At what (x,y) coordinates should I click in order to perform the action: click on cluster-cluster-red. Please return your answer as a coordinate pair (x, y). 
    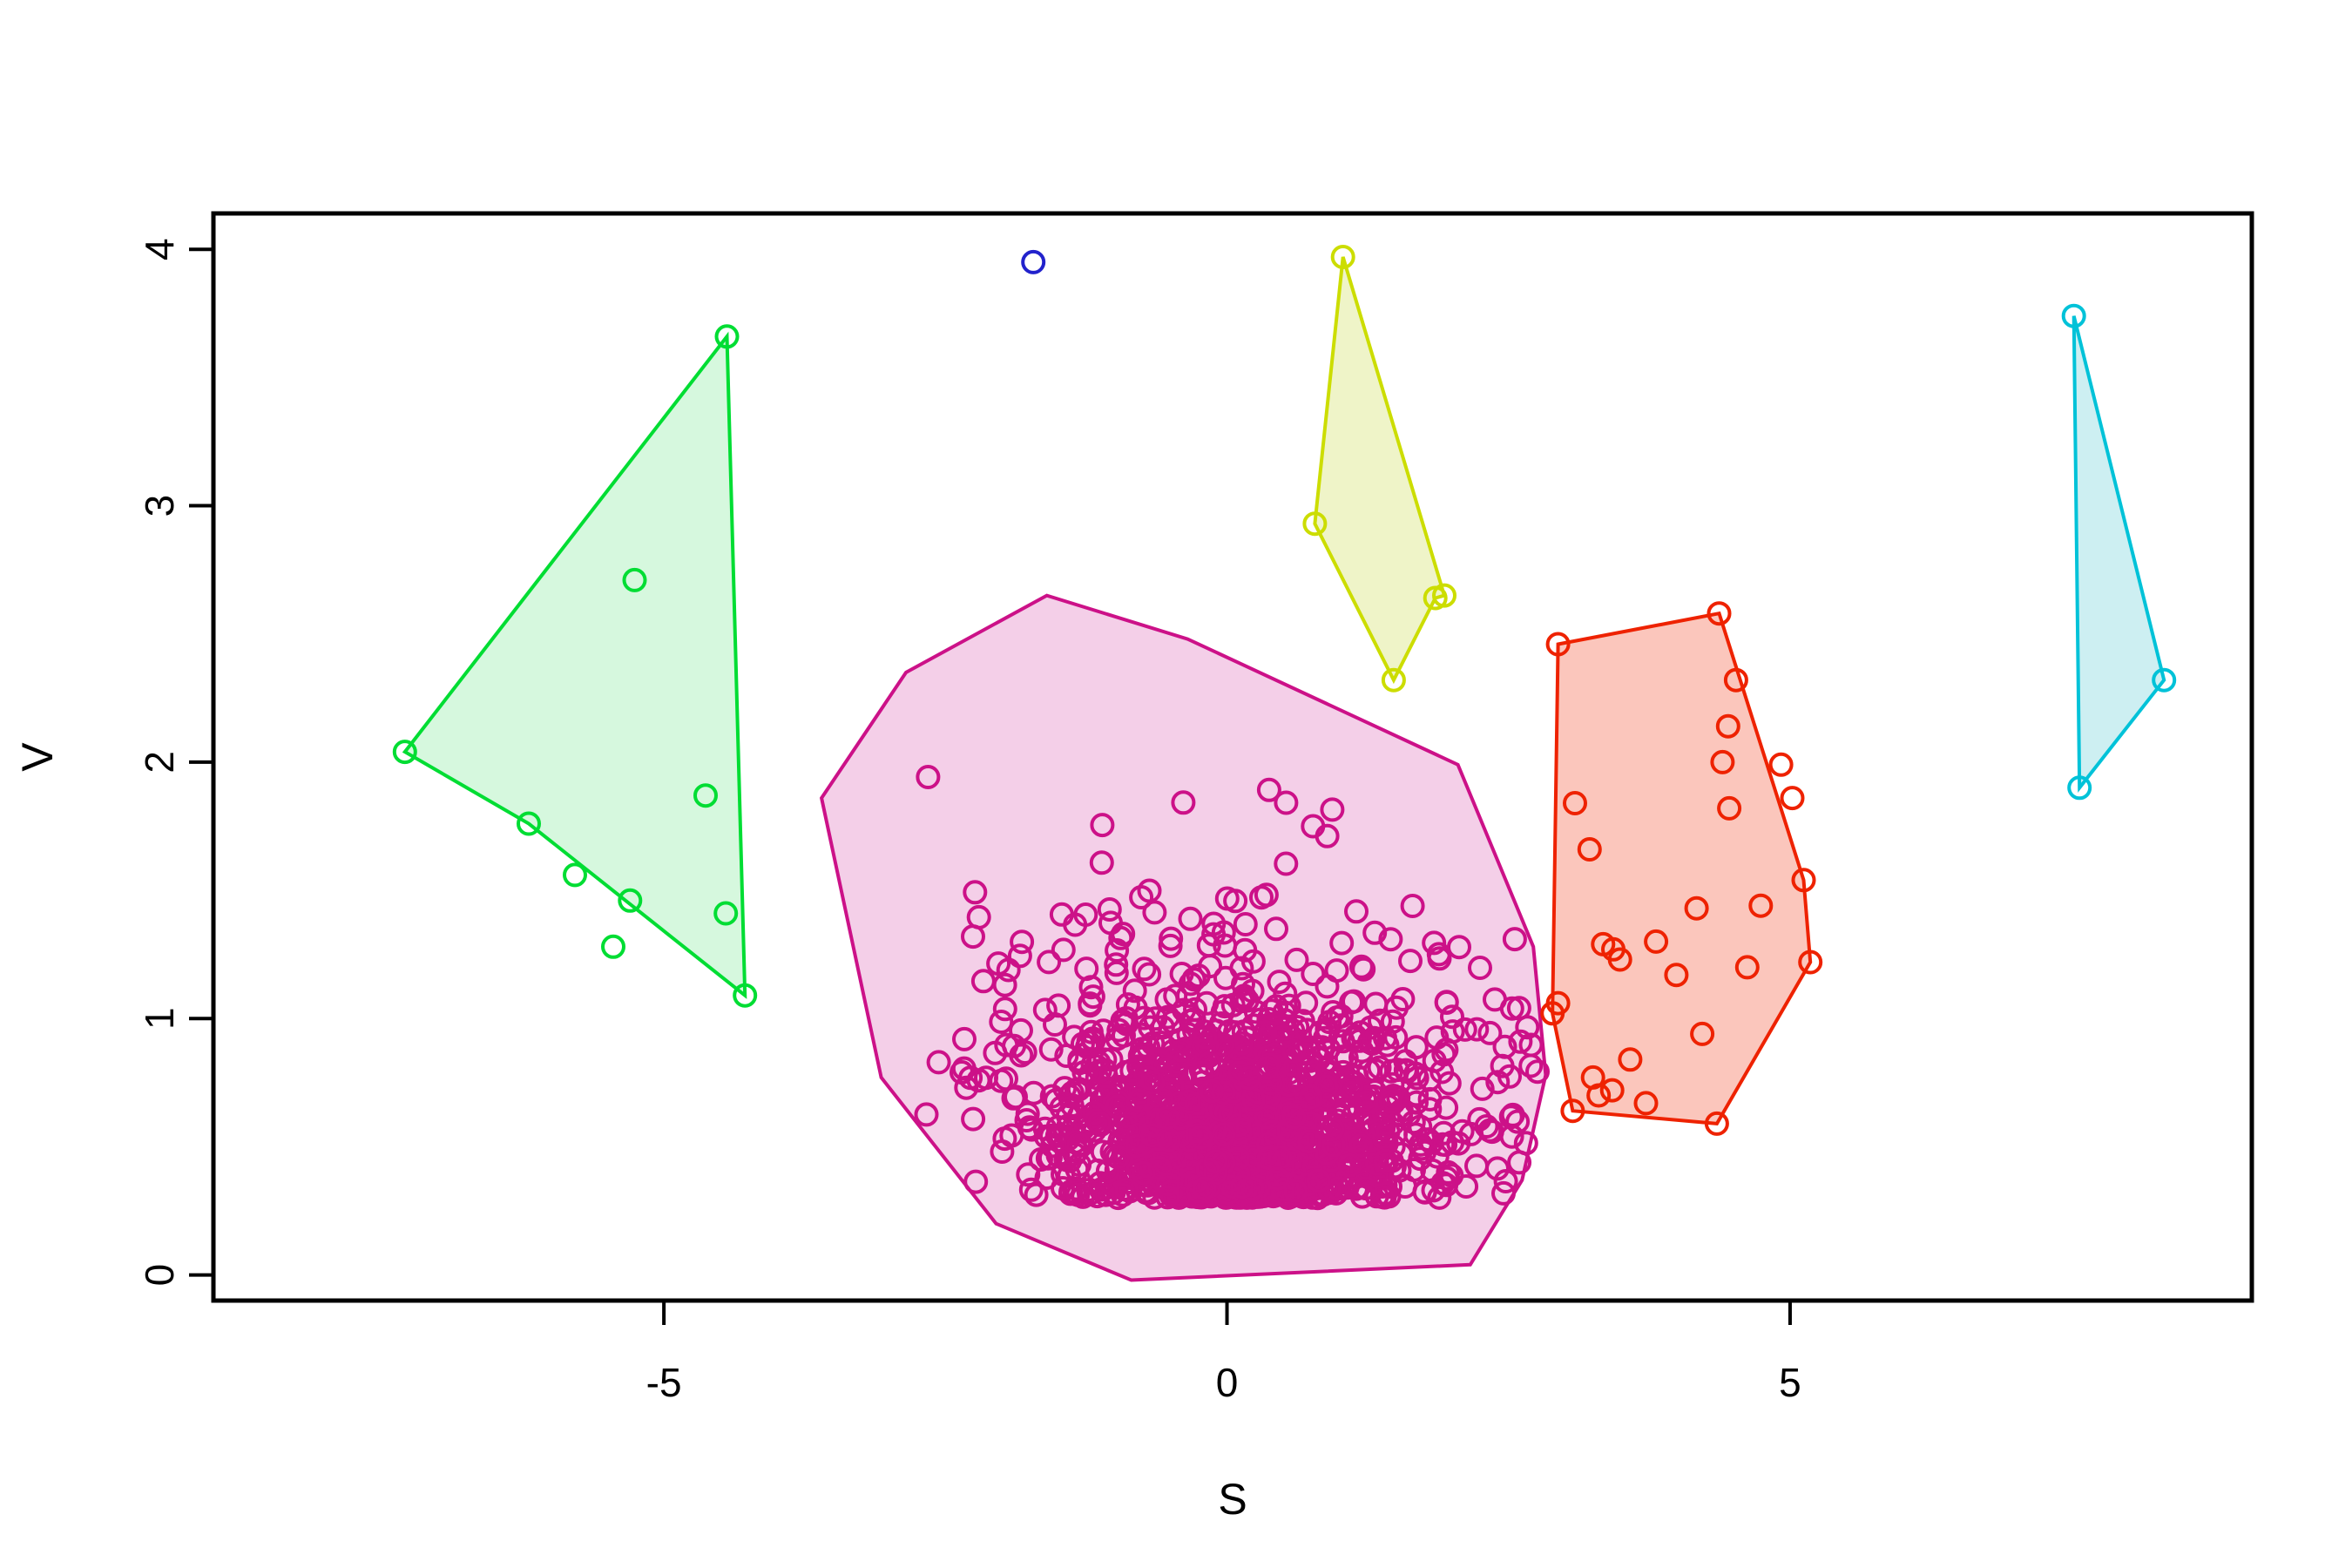
    Looking at the image, I should click on (1681, 869).